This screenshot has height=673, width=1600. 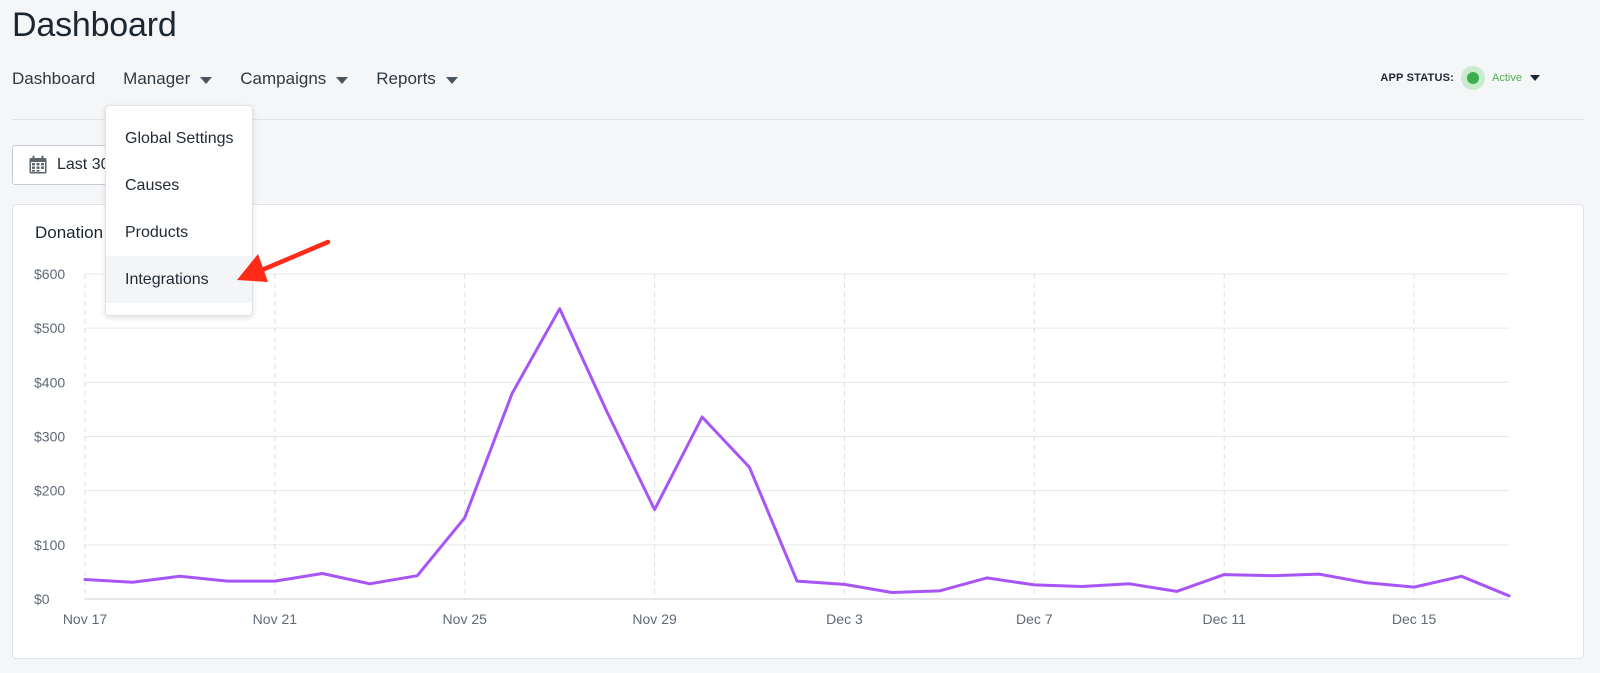 I want to click on menu-item-causes: Causes, so click(x=152, y=185).